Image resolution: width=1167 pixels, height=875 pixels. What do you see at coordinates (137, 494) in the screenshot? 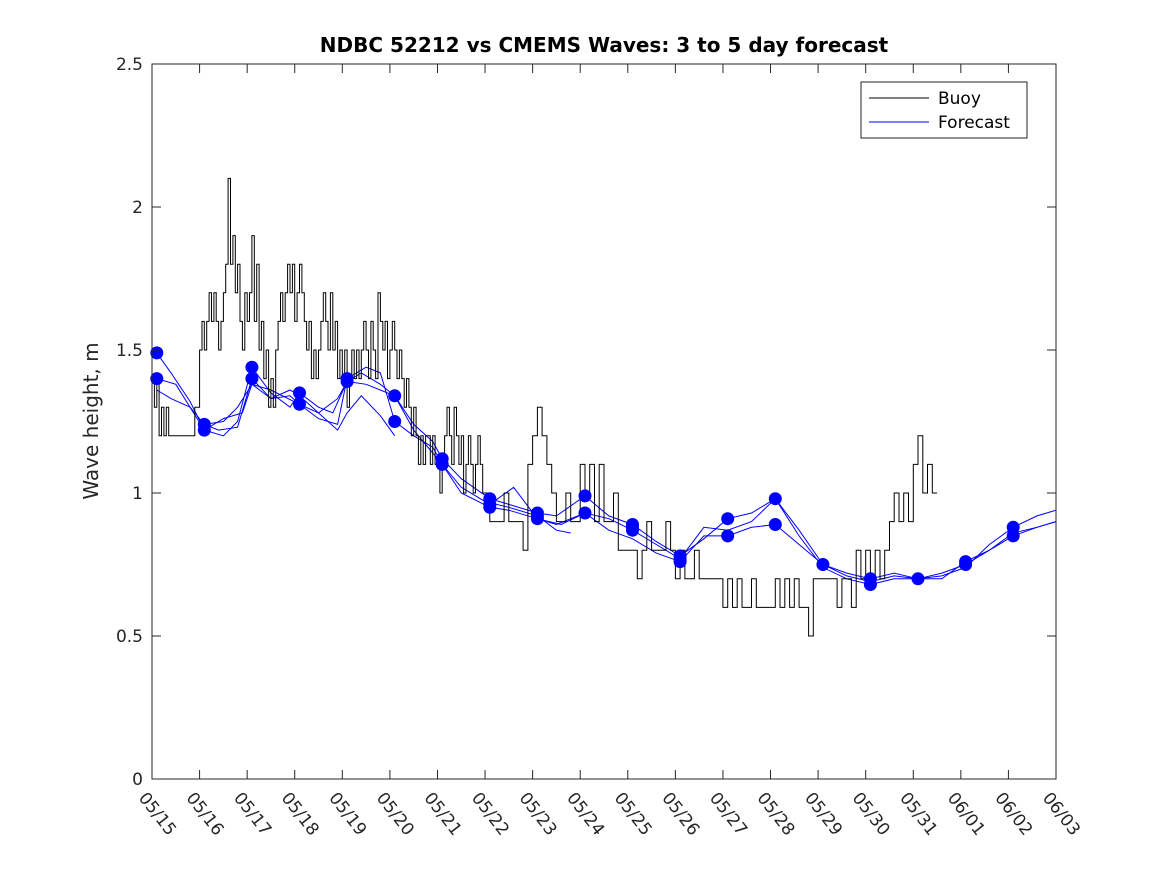
I see `y-tick-label: 1` at bounding box center [137, 494].